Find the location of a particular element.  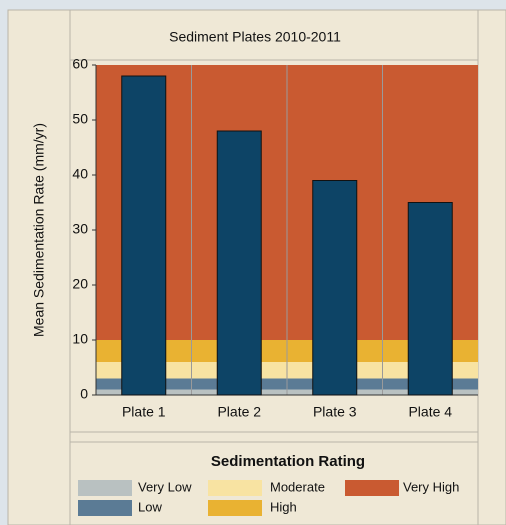

y-tick-label: 60 is located at coordinates (80, 64).